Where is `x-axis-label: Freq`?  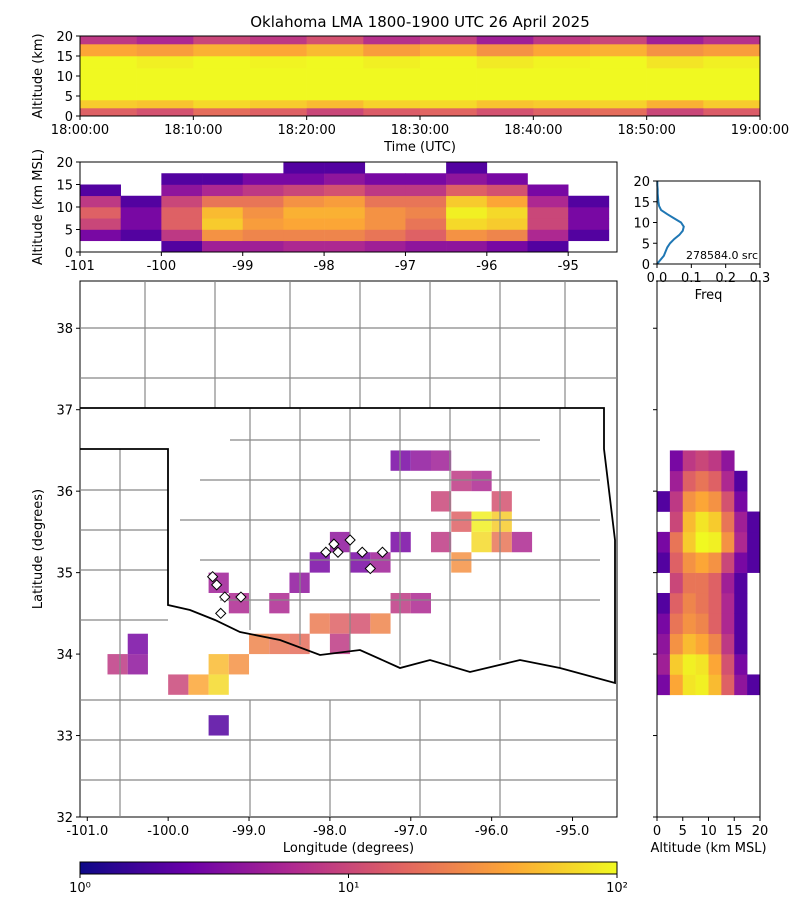 x-axis-label: Freq is located at coordinates (709, 295).